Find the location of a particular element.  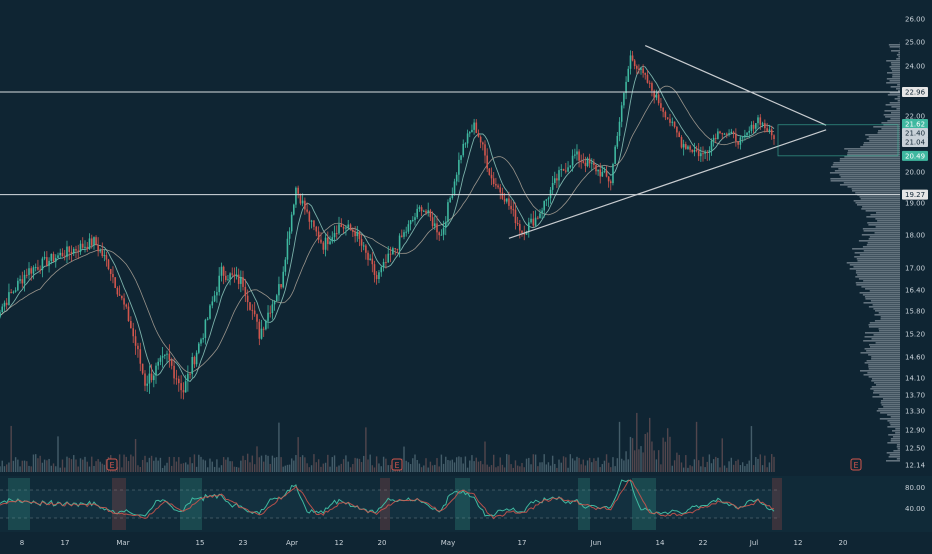

price-tick-label: 13.70 is located at coordinates (915, 396).